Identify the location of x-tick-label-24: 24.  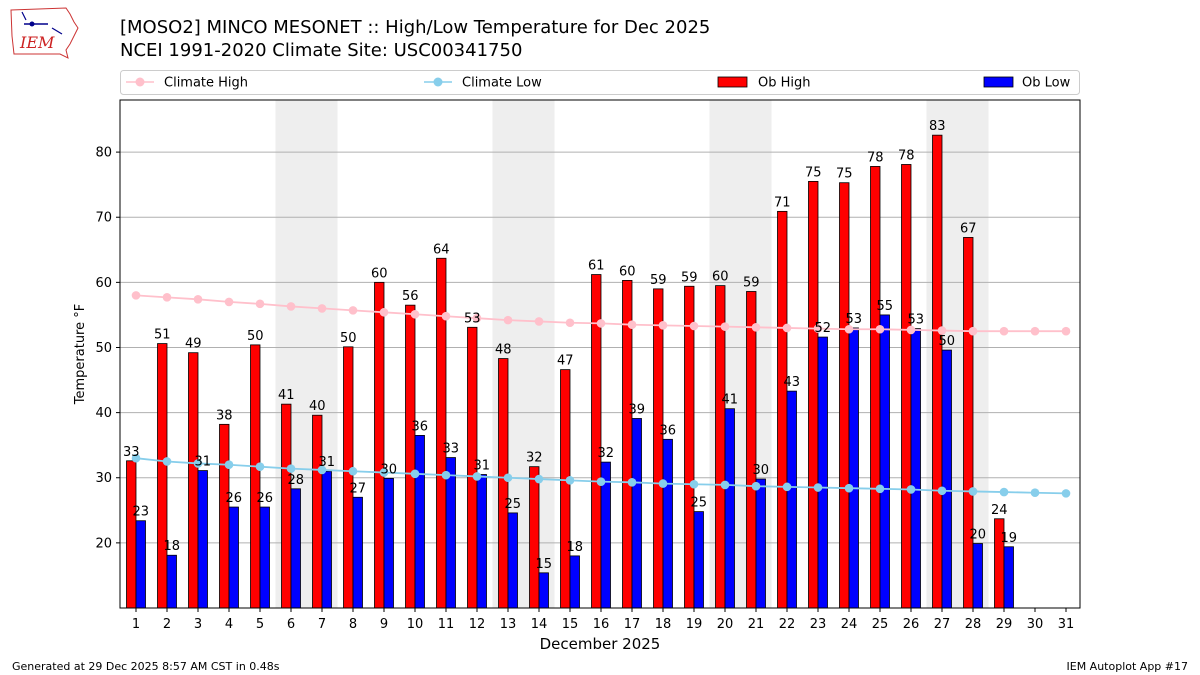
(849, 624).